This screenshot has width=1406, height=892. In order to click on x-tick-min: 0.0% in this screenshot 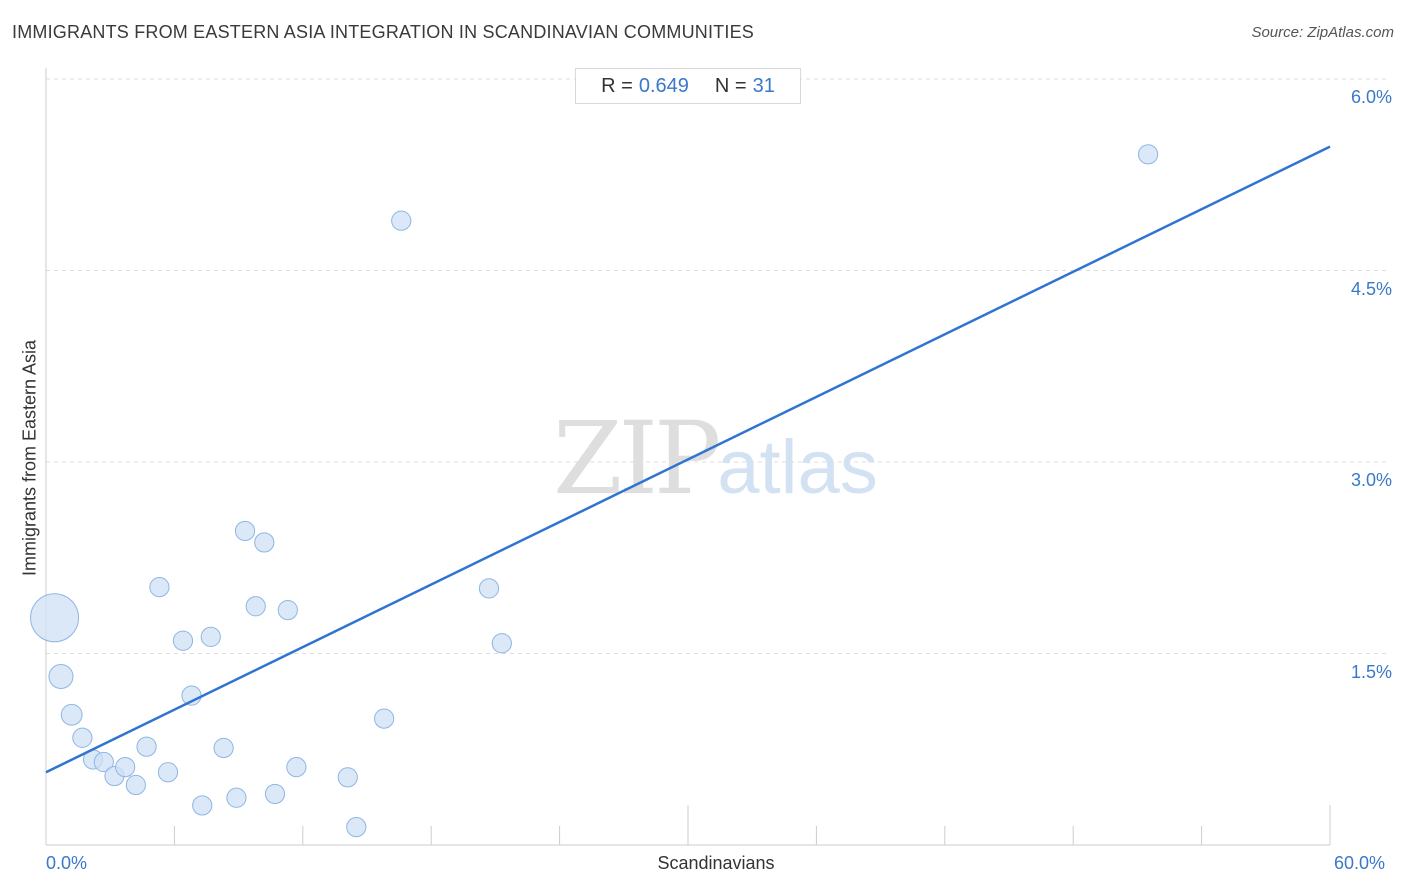, I will do `click(67, 863)`.